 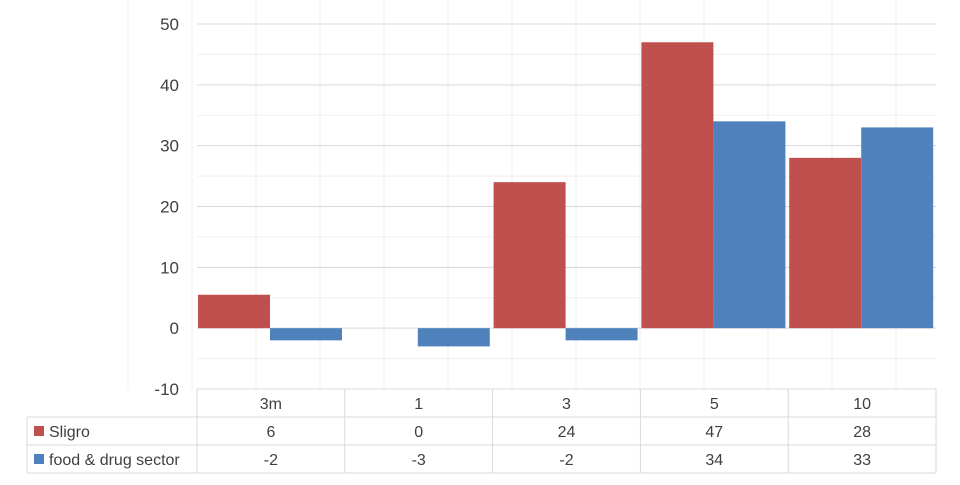 What do you see at coordinates (271, 404) in the screenshot?
I see `category-label: 3m` at bounding box center [271, 404].